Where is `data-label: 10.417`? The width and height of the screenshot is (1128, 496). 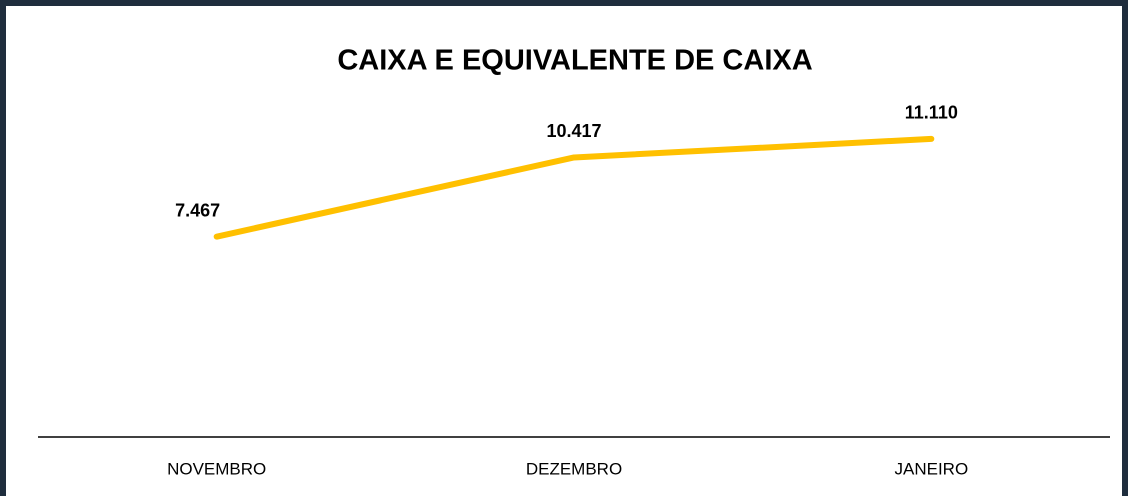
data-label: 10.417 is located at coordinates (573, 131).